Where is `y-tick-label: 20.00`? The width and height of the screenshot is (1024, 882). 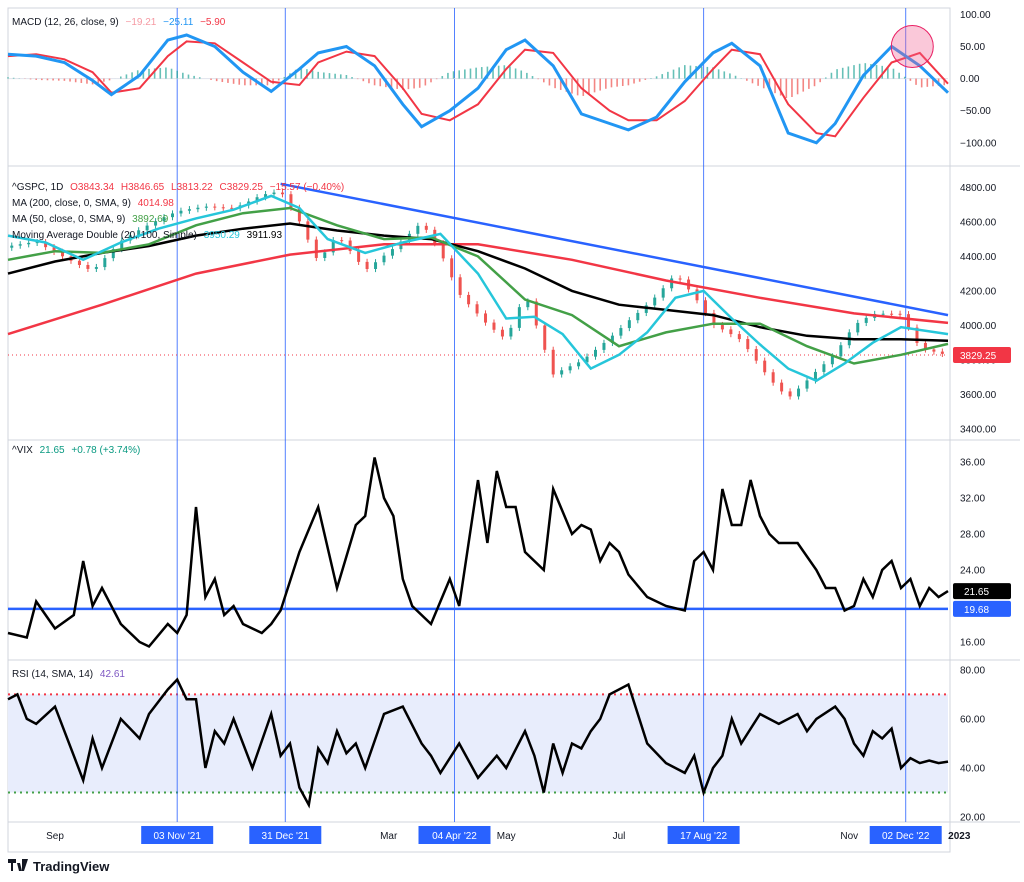 y-tick-label: 20.00 is located at coordinates (972, 818).